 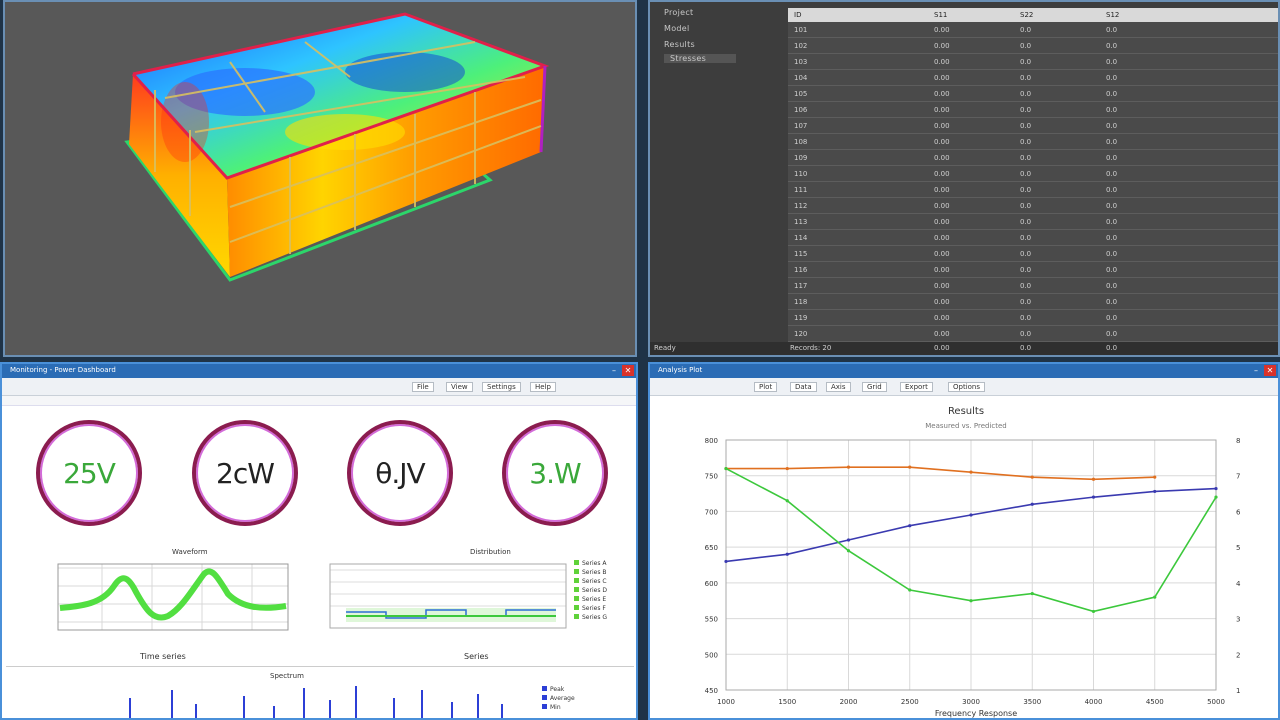 What do you see at coordinates (501, 387) in the screenshot?
I see `toolbar-button: Settings` at bounding box center [501, 387].